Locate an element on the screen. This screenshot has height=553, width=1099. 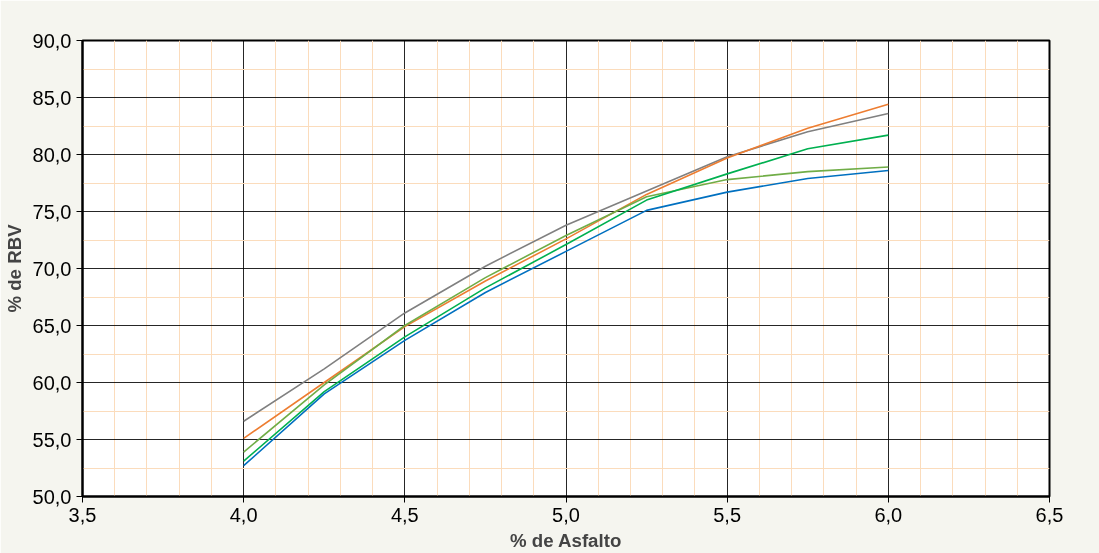
x-tick-label: 5,5 is located at coordinates (727, 514).